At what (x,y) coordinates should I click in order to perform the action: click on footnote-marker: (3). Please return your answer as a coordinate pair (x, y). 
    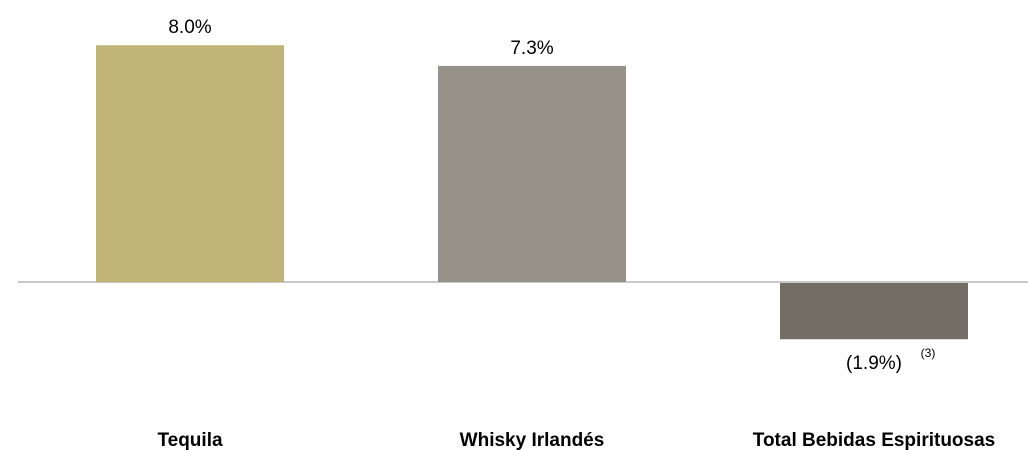
    Looking at the image, I should click on (928, 353).